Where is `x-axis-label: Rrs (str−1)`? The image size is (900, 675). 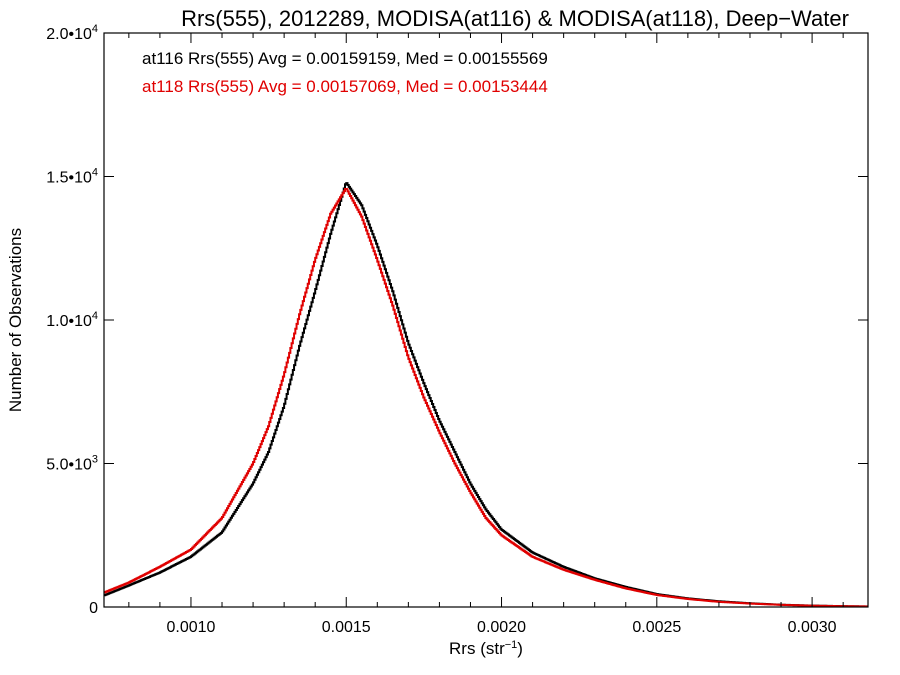
x-axis-label: Rrs (str−1) is located at coordinates (486, 648).